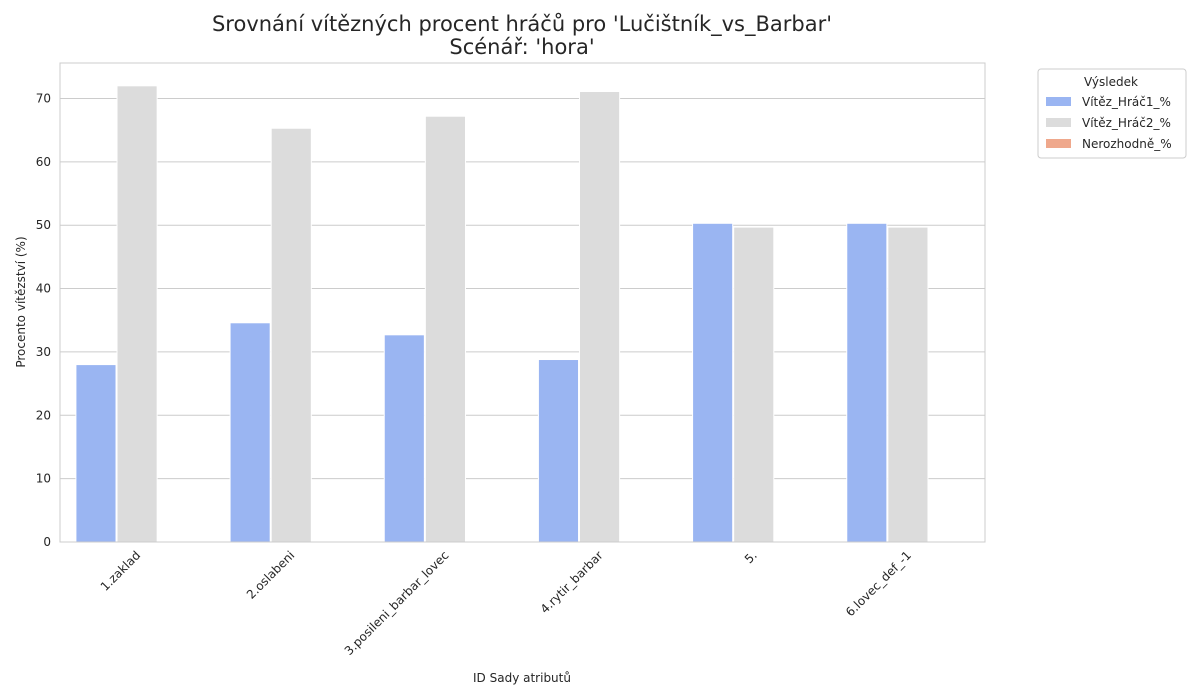 The width and height of the screenshot is (1200, 700). Describe the element at coordinates (878, 583) in the screenshot. I see `x-tick-label: 6.lovec_def_-1` at that location.